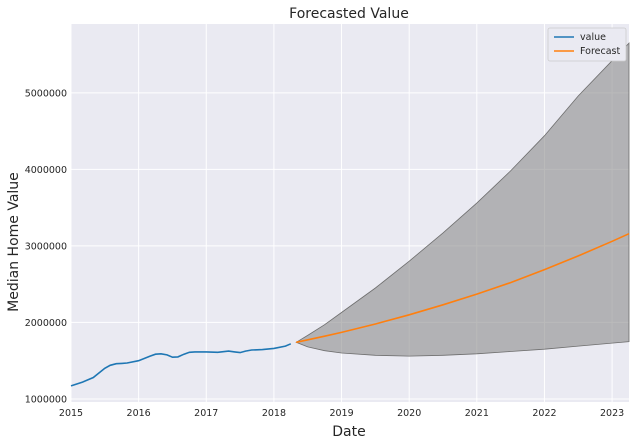  What do you see at coordinates (46, 170) in the screenshot?
I see `y-tick-label: 4000000` at bounding box center [46, 170].